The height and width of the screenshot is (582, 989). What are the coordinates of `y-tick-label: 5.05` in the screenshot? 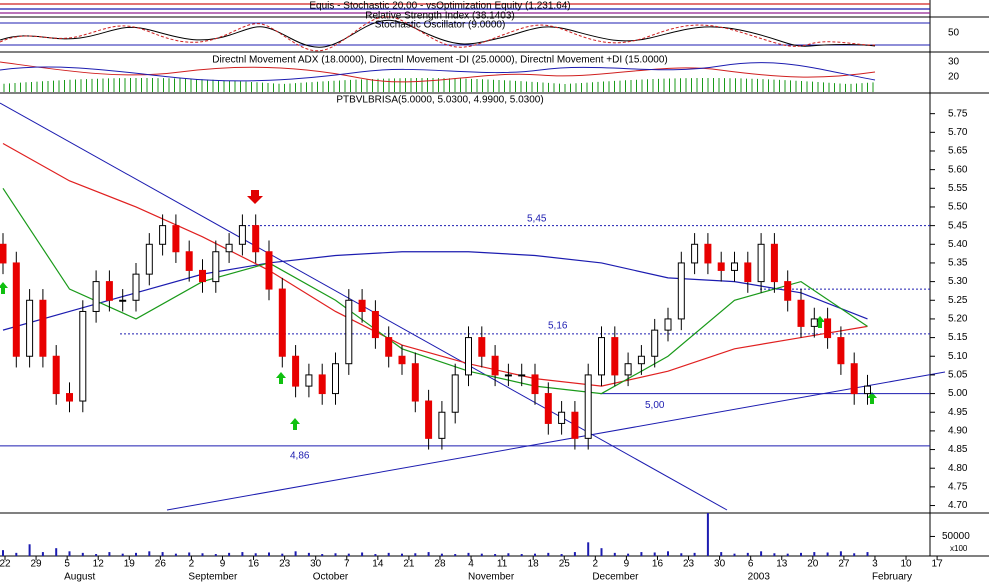 It's located at (958, 375).